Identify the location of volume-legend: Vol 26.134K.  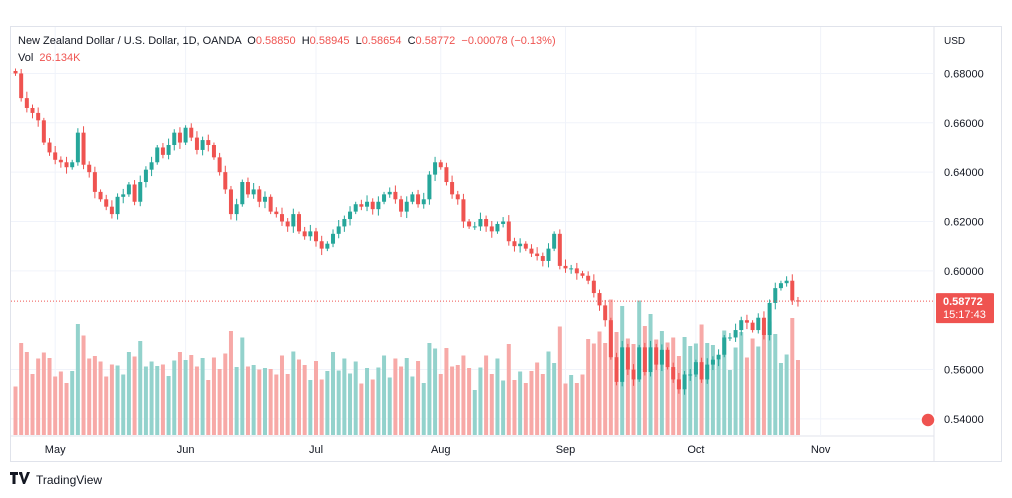
(49, 58).